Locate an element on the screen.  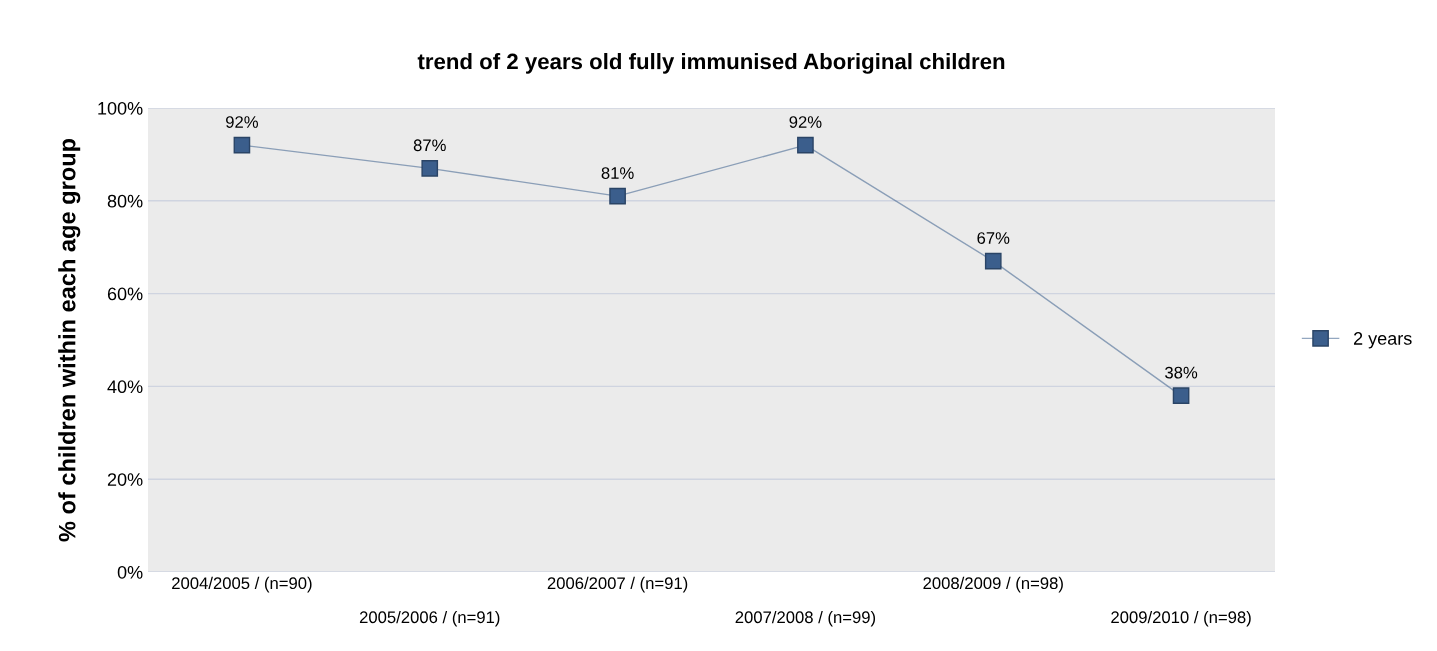
x-tick-label: 2008/2009 / (n=98) is located at coordinates (993, 584).